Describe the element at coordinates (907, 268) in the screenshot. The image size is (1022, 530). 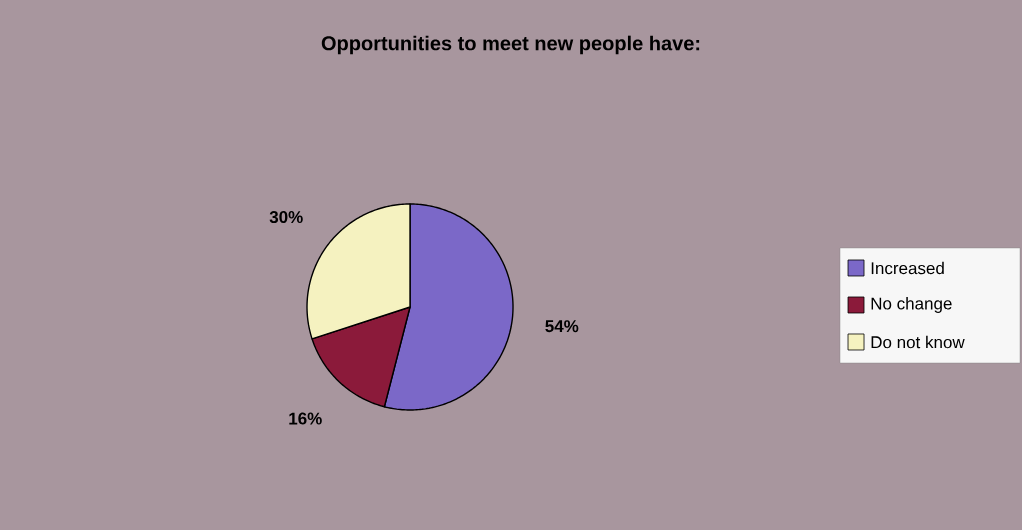
I see `legend-label: Increased` at that location.